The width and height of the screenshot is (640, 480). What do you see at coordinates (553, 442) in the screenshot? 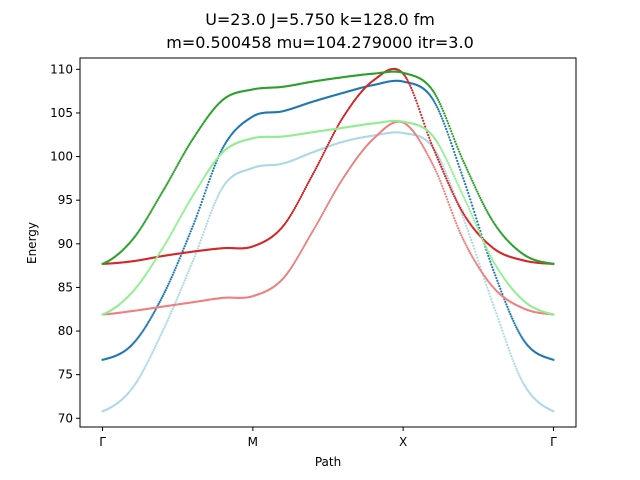
I see `x-tick-label: Γ` at bounding box center [553, 442].